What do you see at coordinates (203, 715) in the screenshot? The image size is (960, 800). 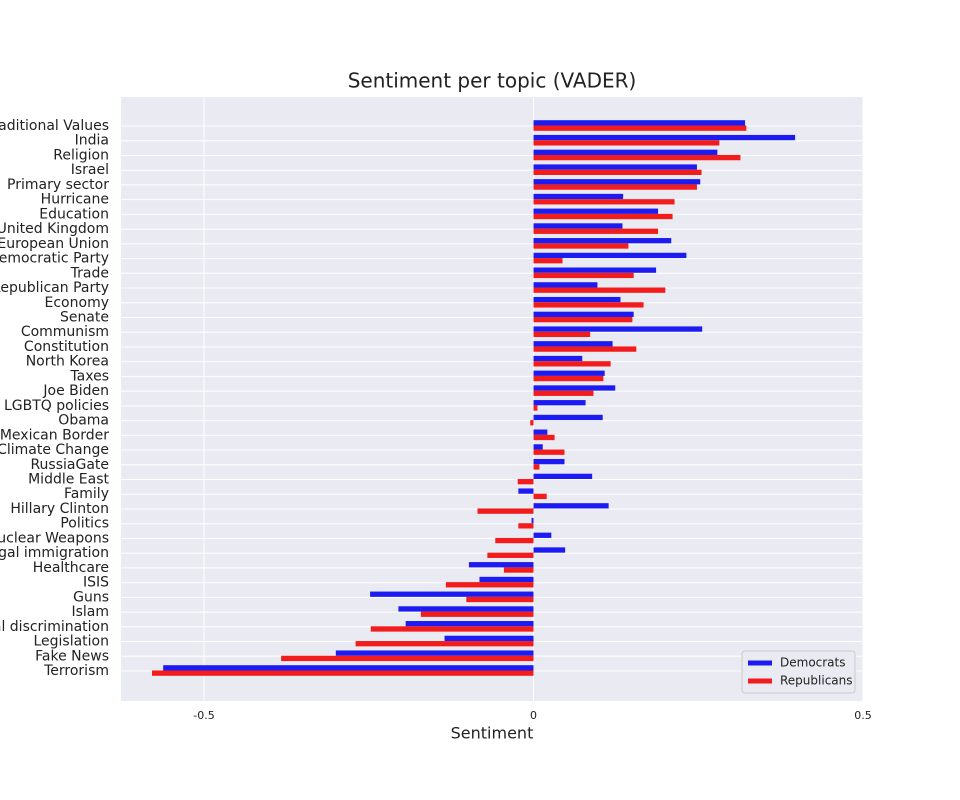 I see `x-tick-label: -0.5` at bounding box center [203, 715].